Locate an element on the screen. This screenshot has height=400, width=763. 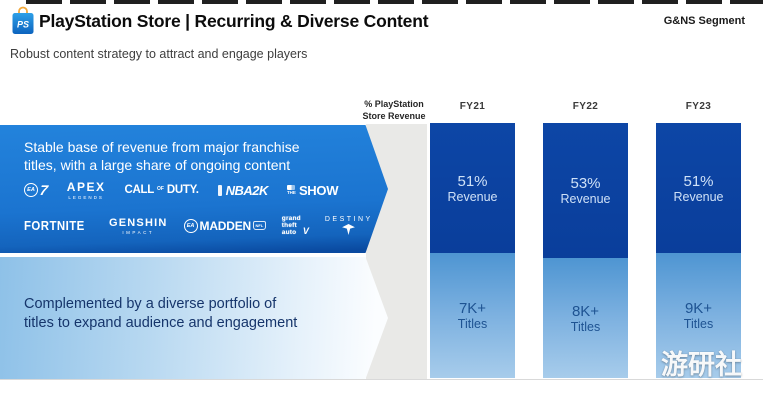
logo-genshin-impact: GENSHIN IMPACT is located at coordinates (138, 225).